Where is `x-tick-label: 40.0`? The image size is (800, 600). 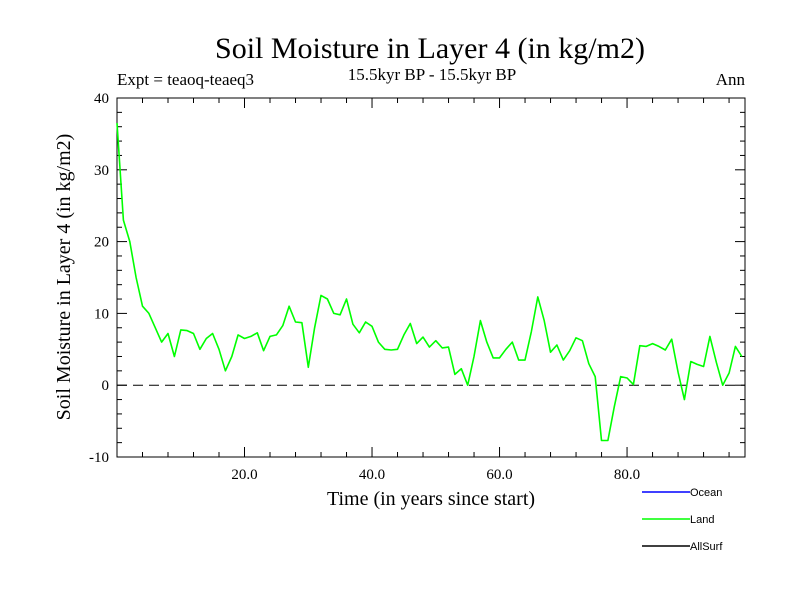 x-tick-label: 40.0 is located at coordinates (372, 475).